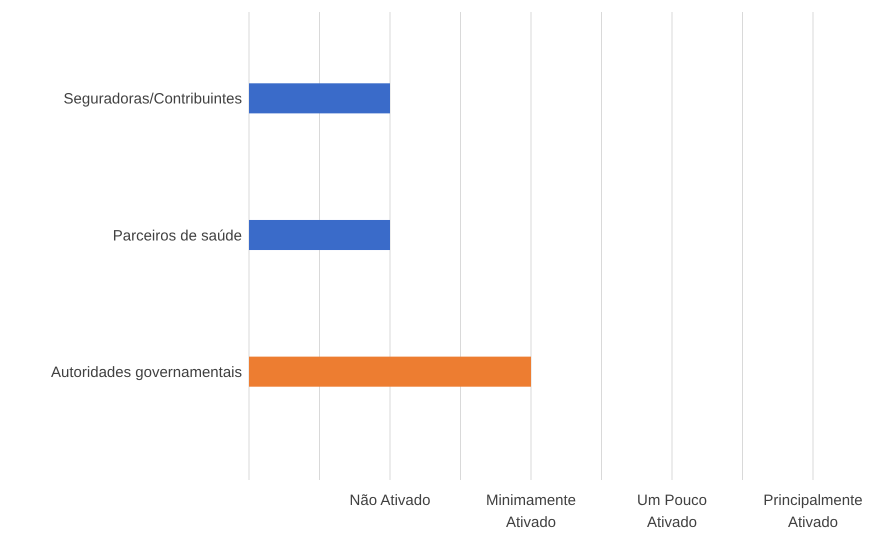 The image size is (876, 533). What do you see at coordinates (390, 500) in the screenshot?
I see `text: Não Ativado` at bounding box center [390, 500].